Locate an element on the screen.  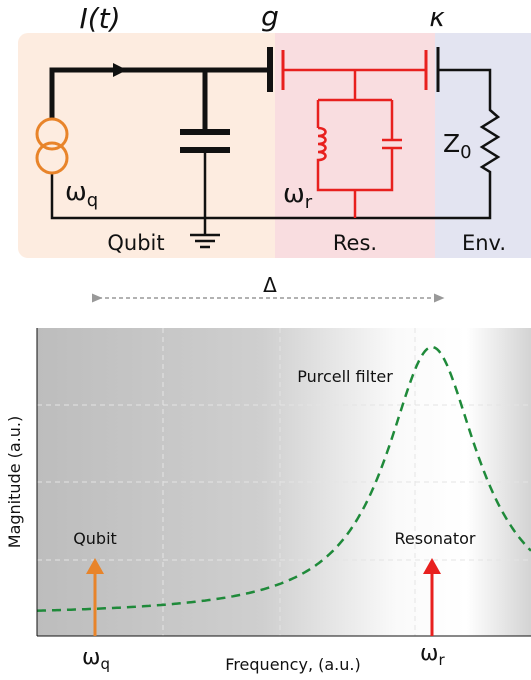
region-label: Res. is located at coordinates (355, 243).